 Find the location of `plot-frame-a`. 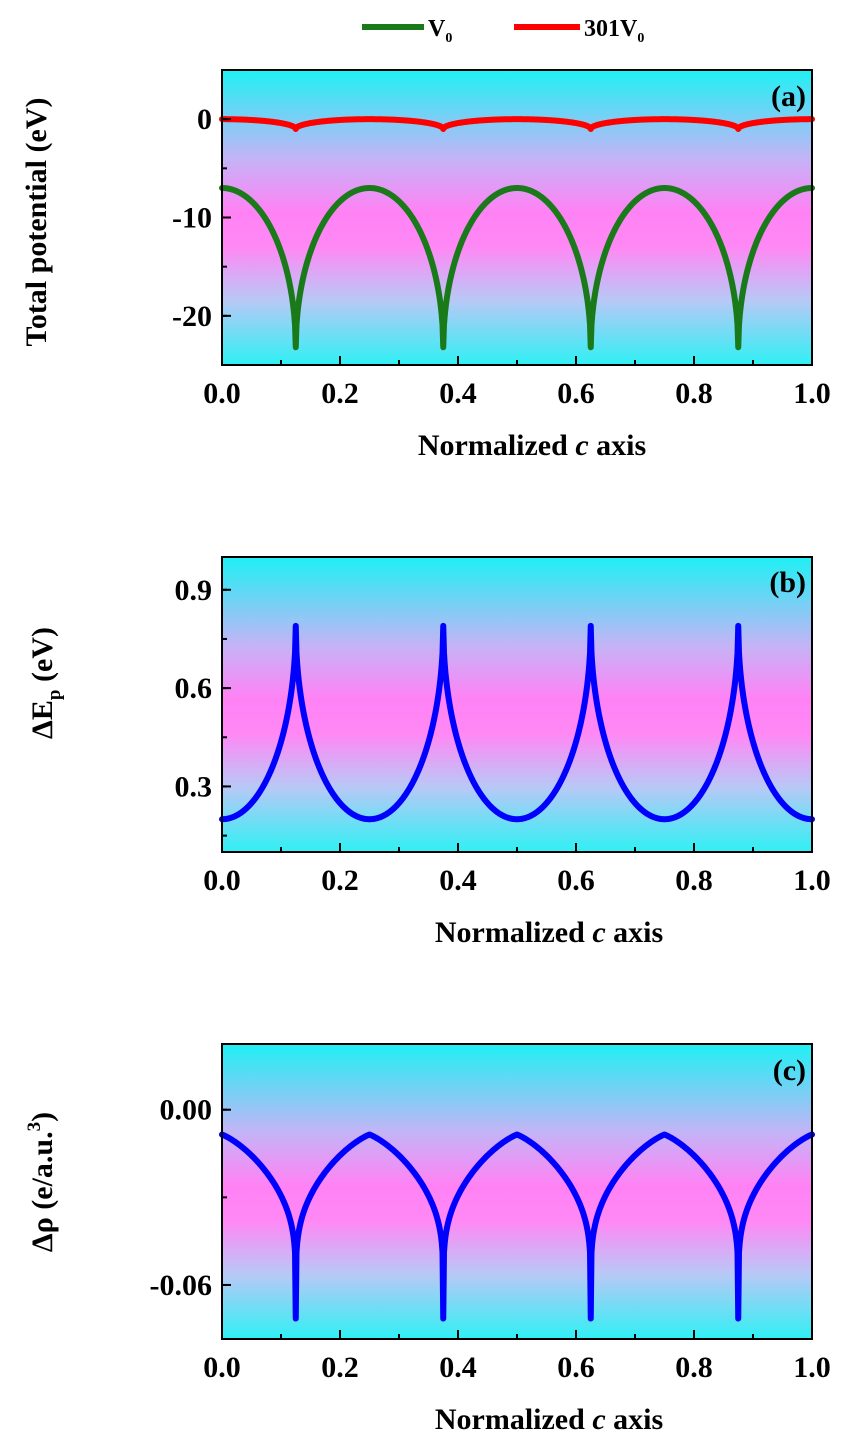

plot-frame-a is located at coordinates (517, 217).